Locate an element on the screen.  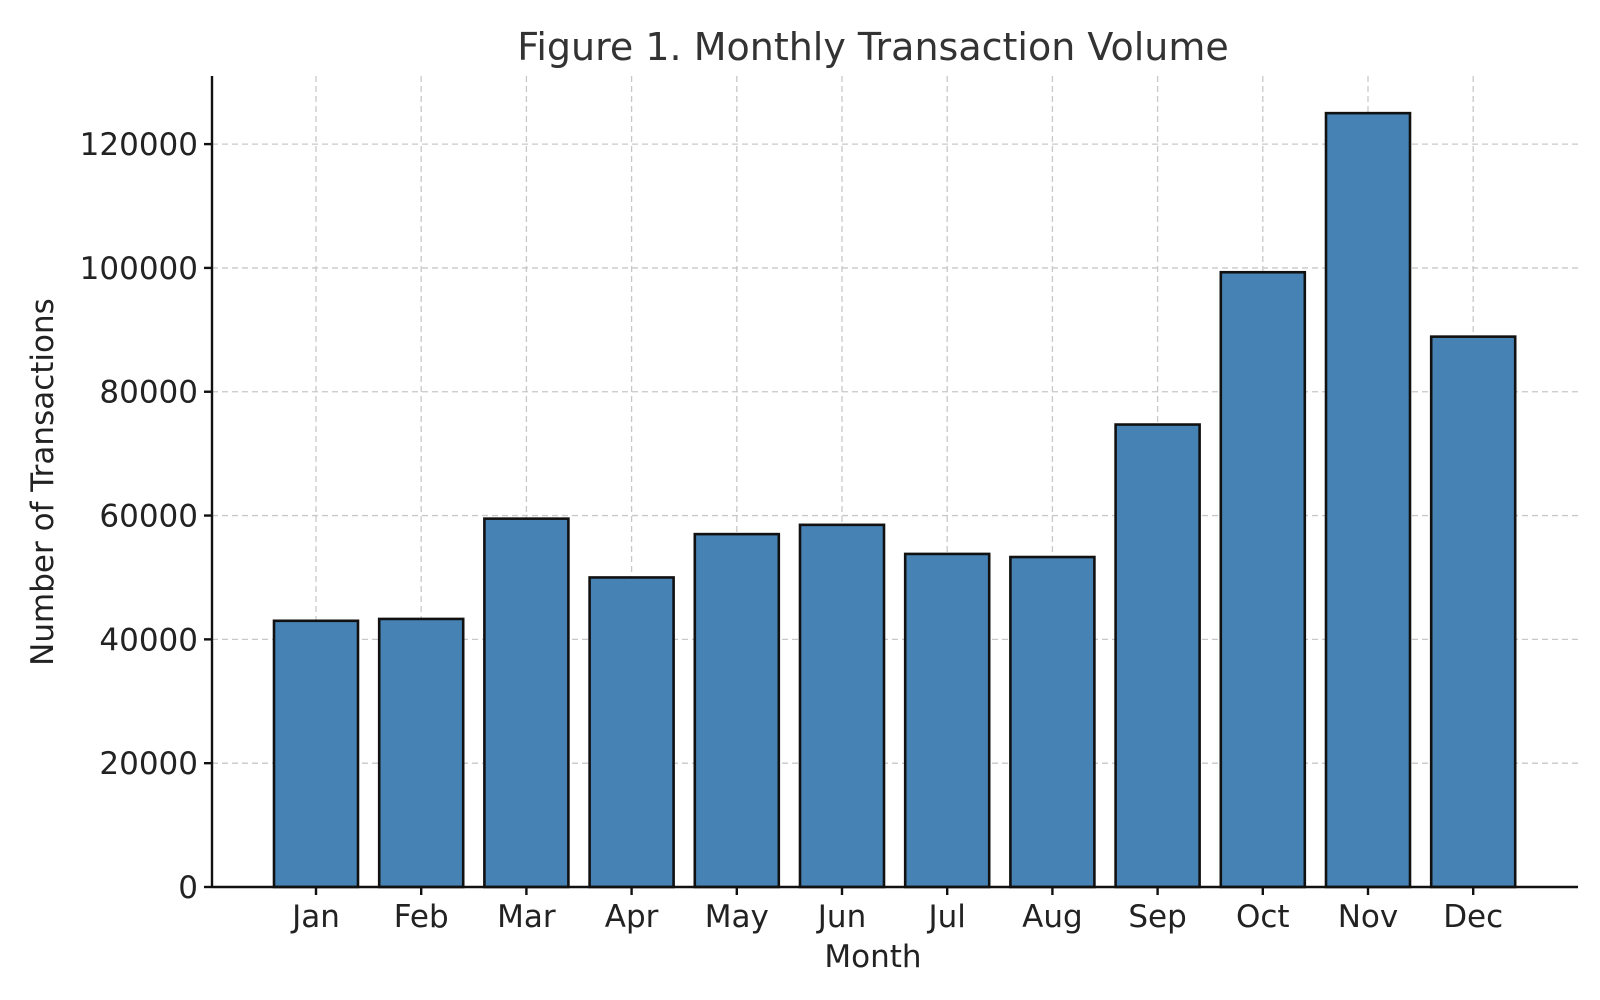
bar-sep is located at coordinates (1157, 656).